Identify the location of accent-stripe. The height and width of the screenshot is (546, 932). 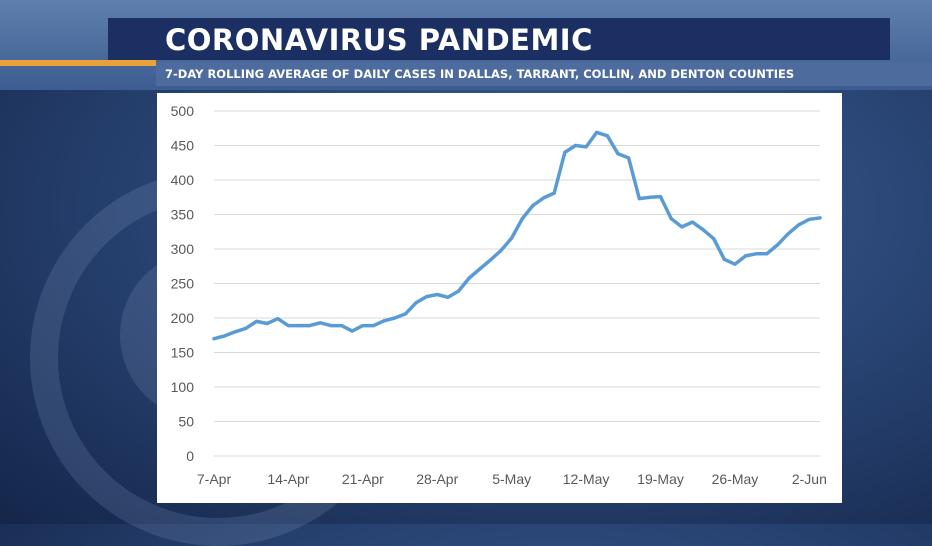
(78, 63).